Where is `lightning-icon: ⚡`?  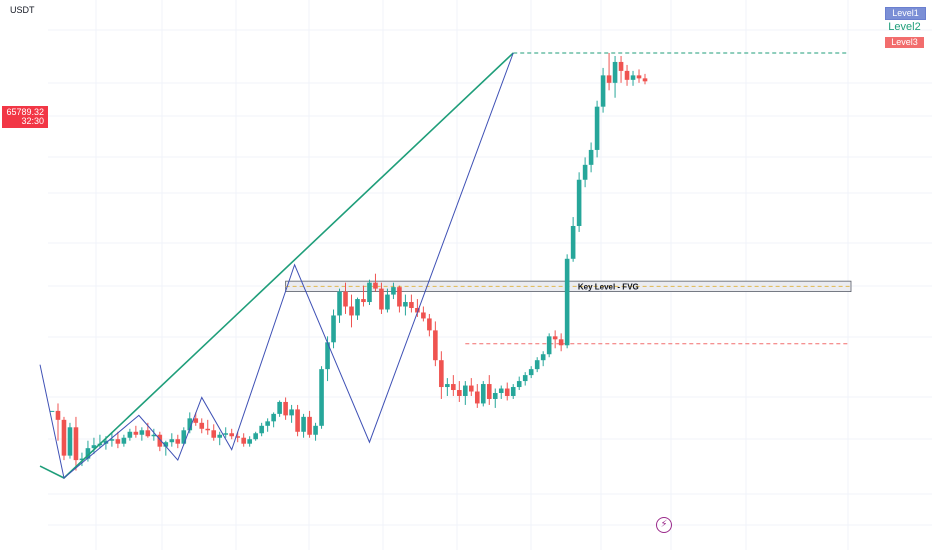 lightning-icon: ⚡ is located at coordinates (664, 525).